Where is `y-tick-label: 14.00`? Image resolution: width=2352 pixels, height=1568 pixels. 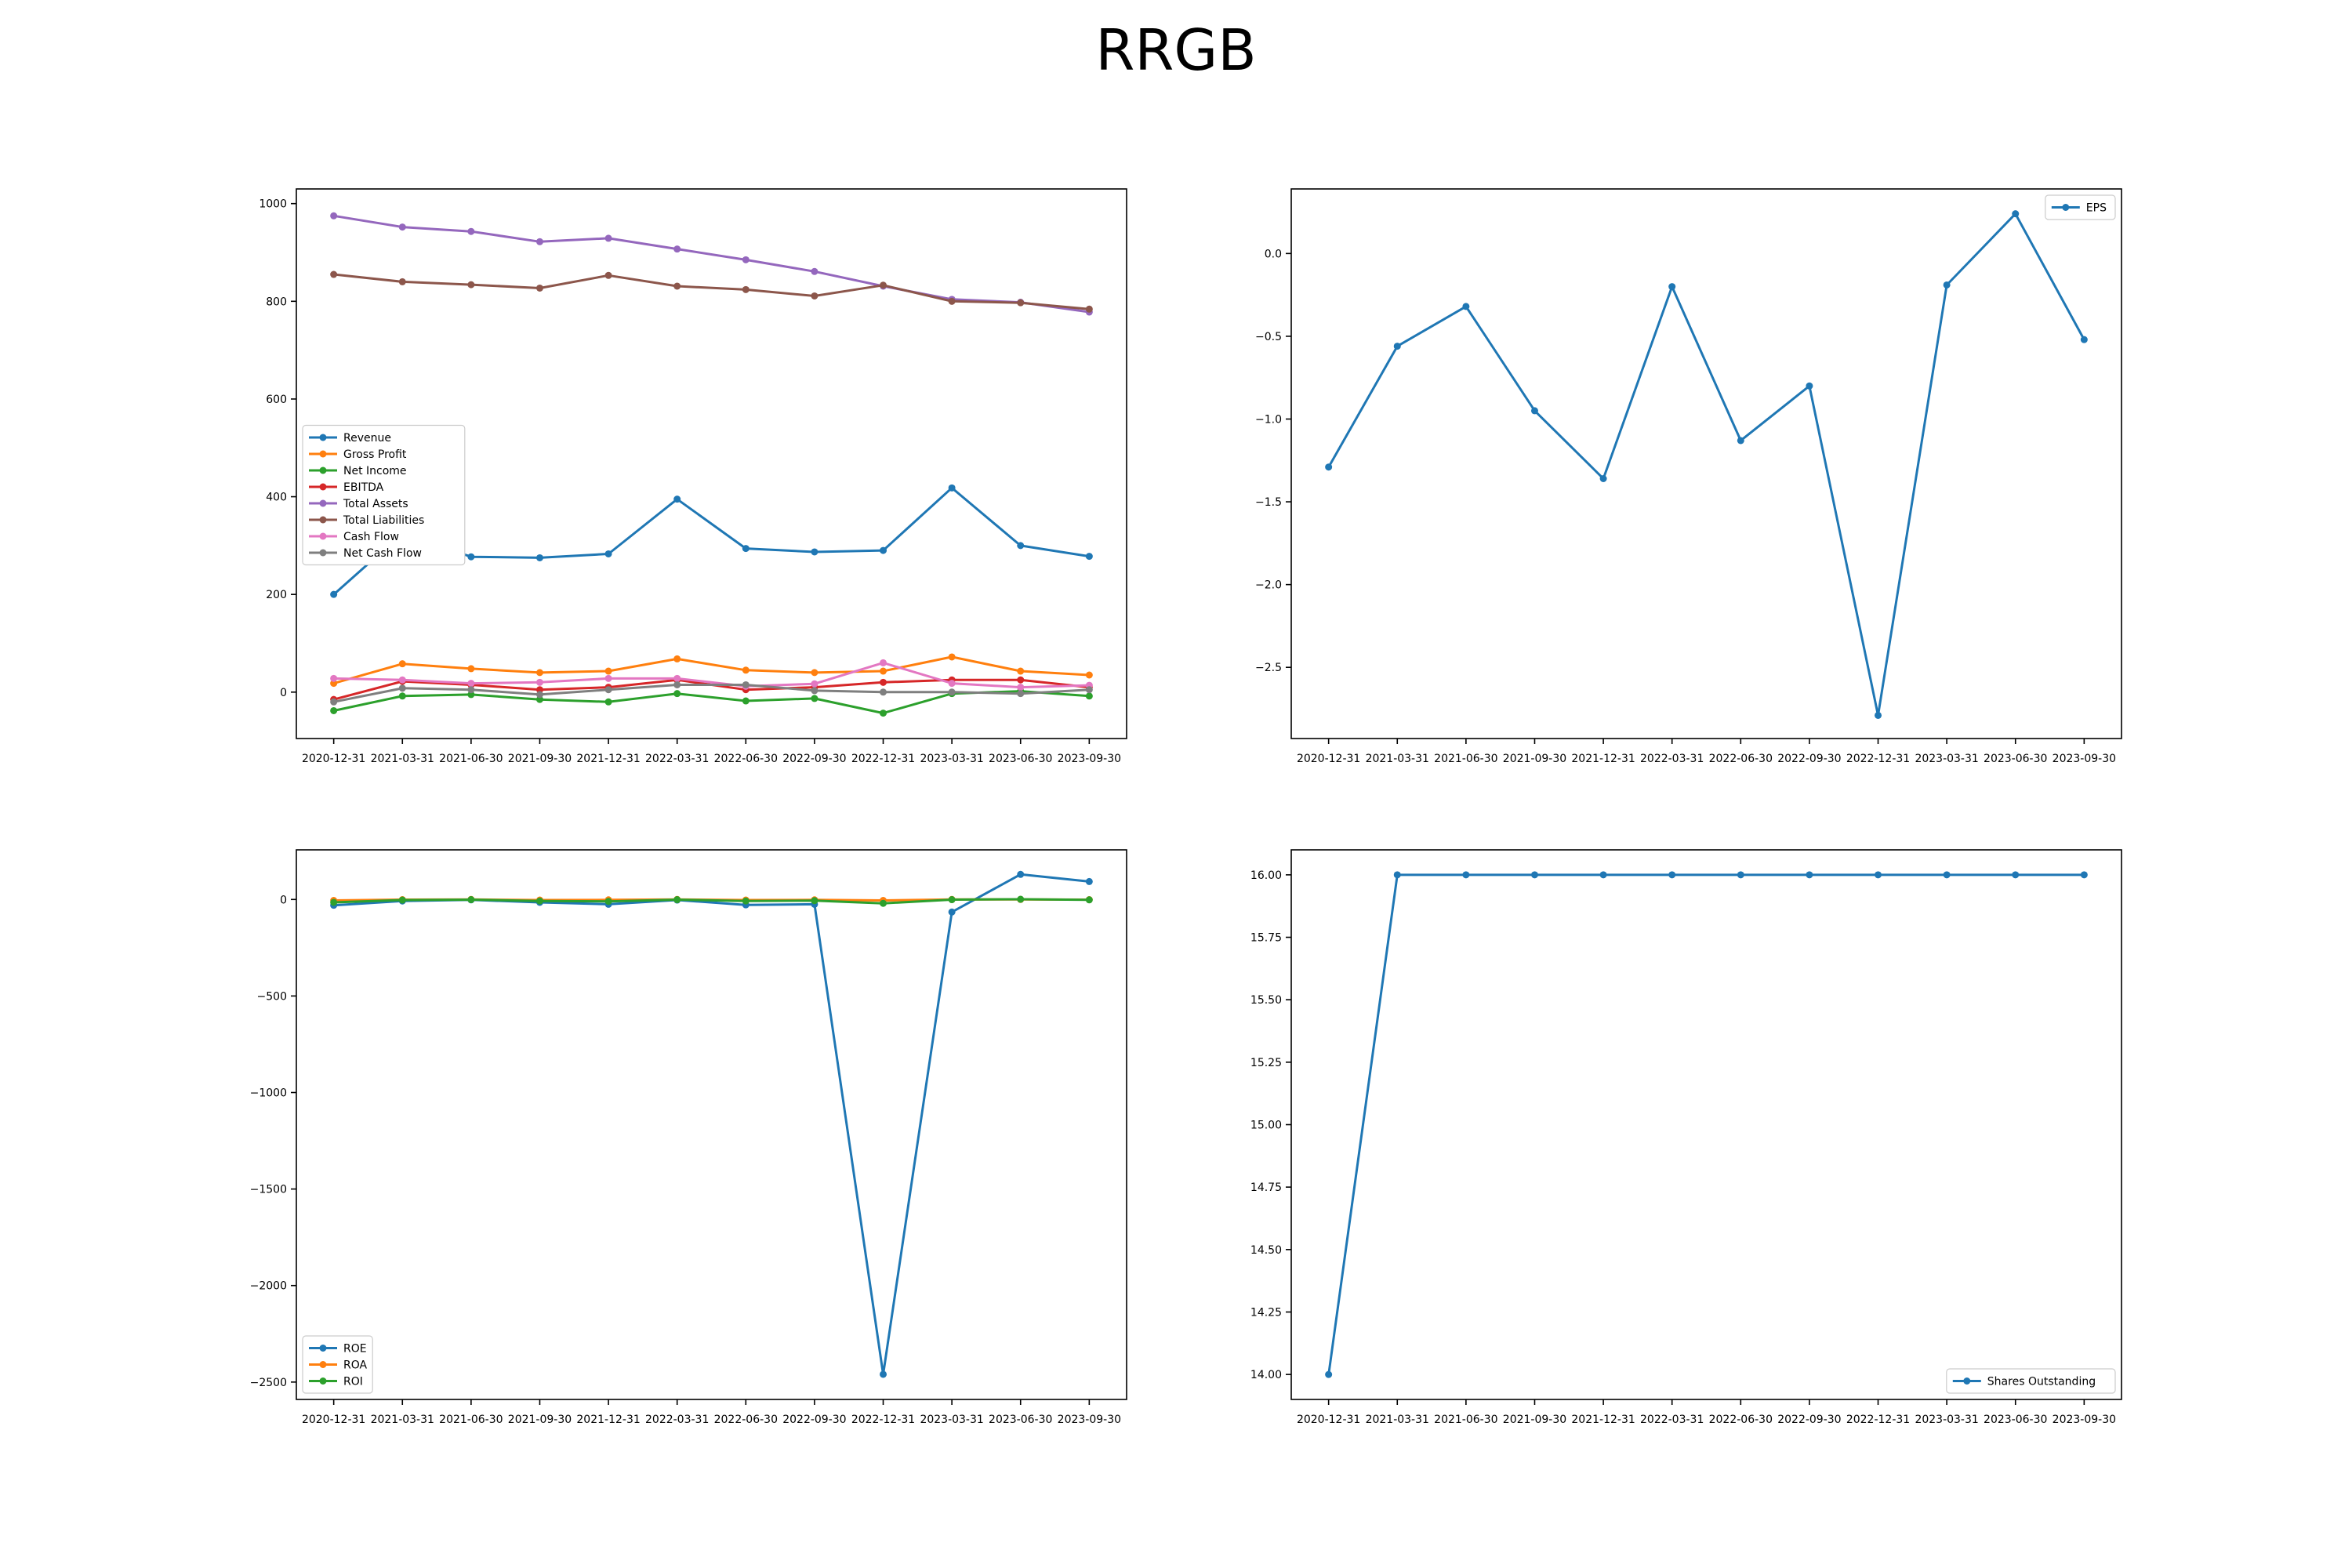 y-tick-label: 14.00 is located at coordinates (1266, 1375).